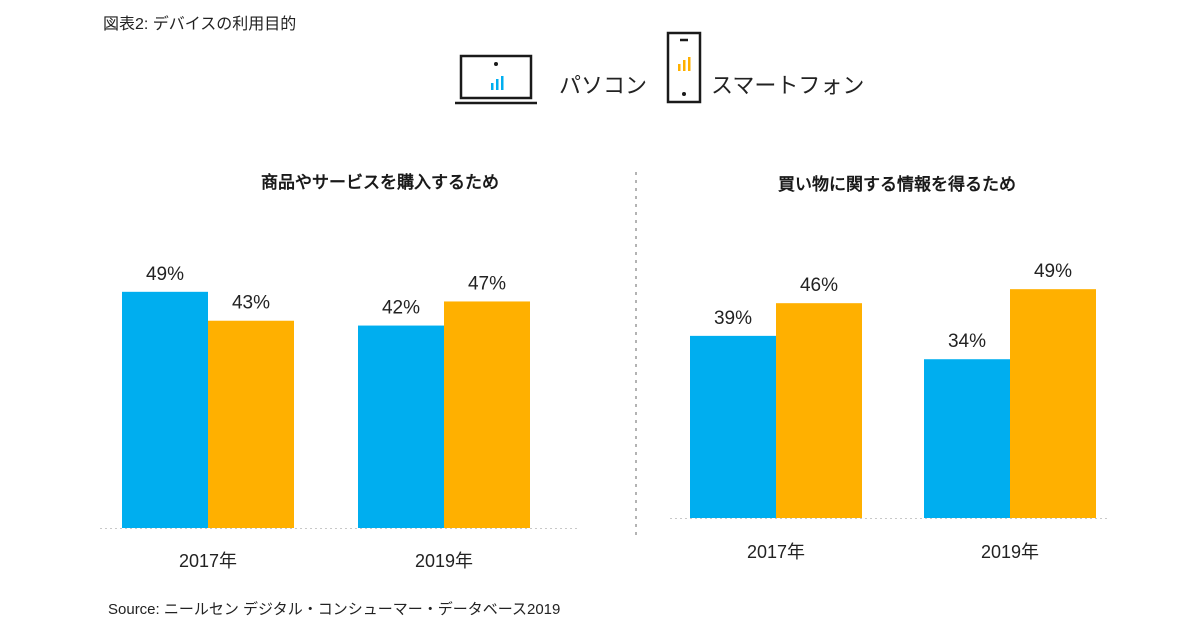 The height and width of the screenshot is (630, 1200). Describe the element at coordinates (819, 285) in the screenshot. I see `value-label-1-0-1: 46%` at that location.